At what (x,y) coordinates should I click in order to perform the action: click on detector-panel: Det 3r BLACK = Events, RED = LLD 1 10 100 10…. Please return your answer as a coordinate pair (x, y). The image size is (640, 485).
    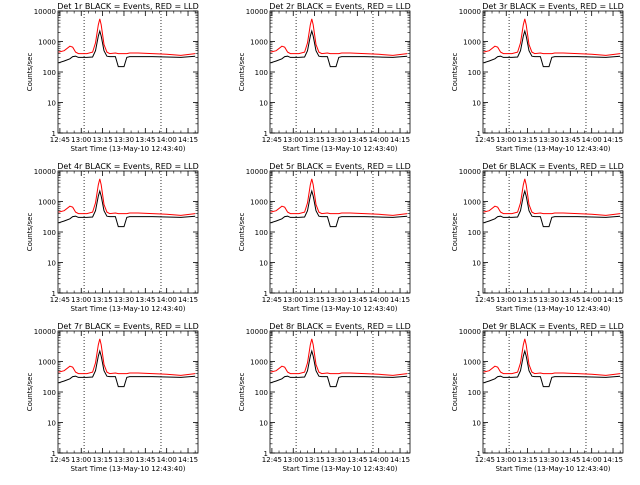
    Looking at the image, I should click on (537, 77).